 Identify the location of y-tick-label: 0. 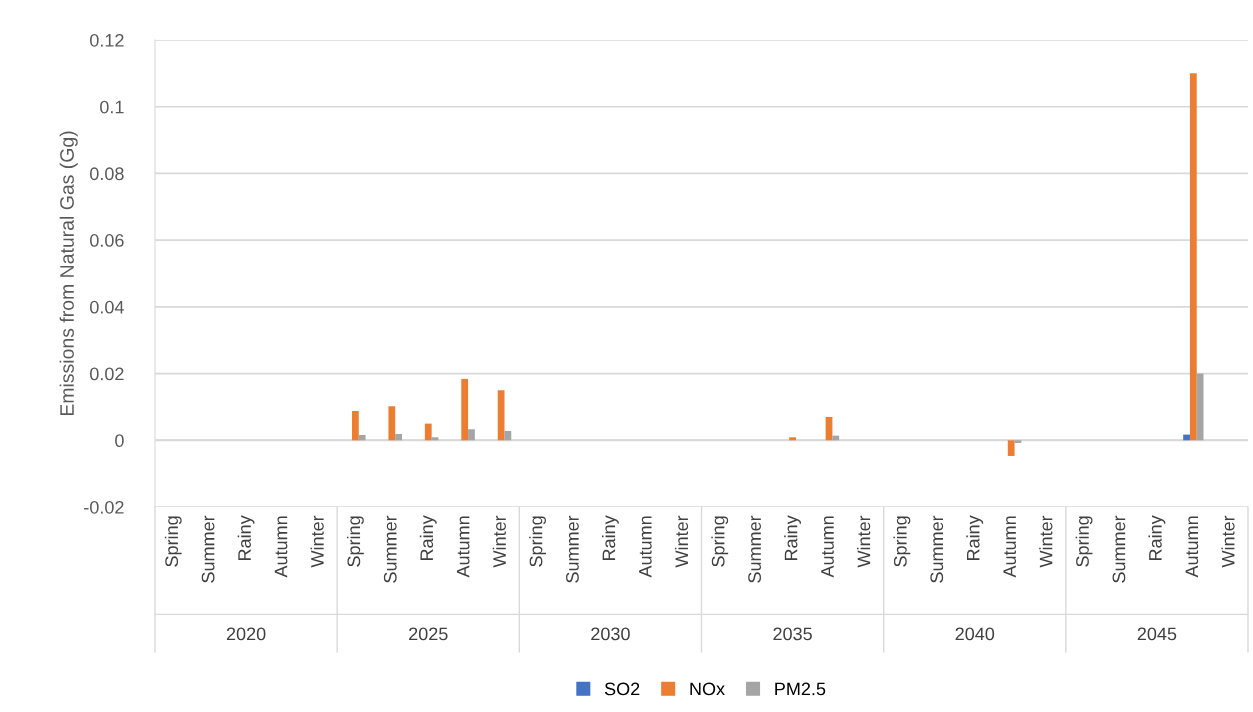
(119, 441).